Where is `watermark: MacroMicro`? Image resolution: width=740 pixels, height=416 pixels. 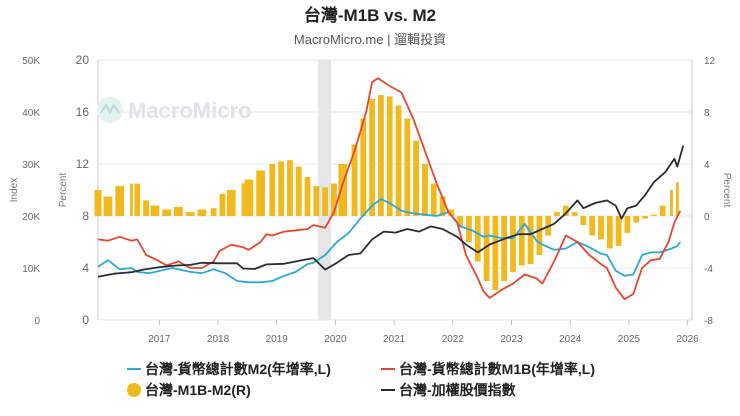 watermark: MacroMicro is located at coordinates (174, 110).